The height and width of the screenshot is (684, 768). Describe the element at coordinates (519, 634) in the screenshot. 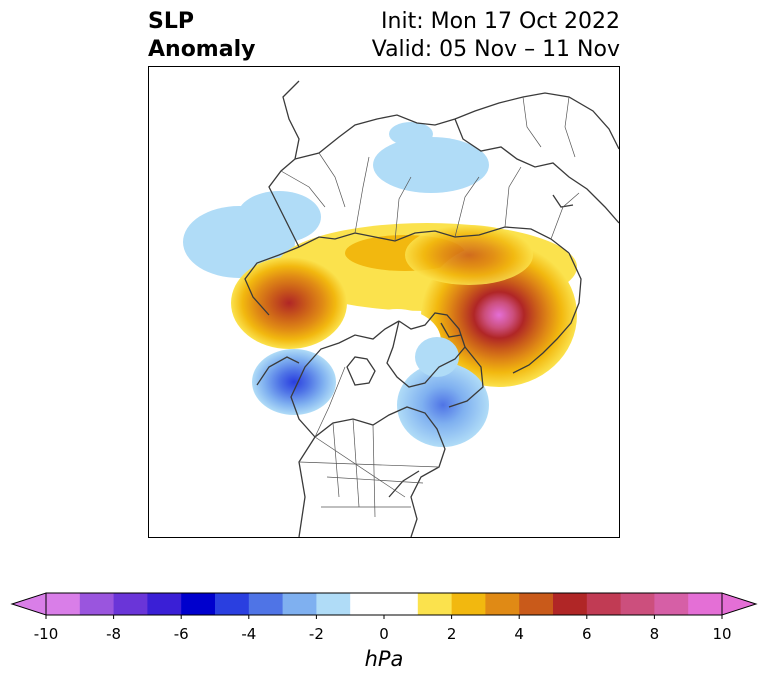

I see `colorbar-tick-label: 4` at that location.